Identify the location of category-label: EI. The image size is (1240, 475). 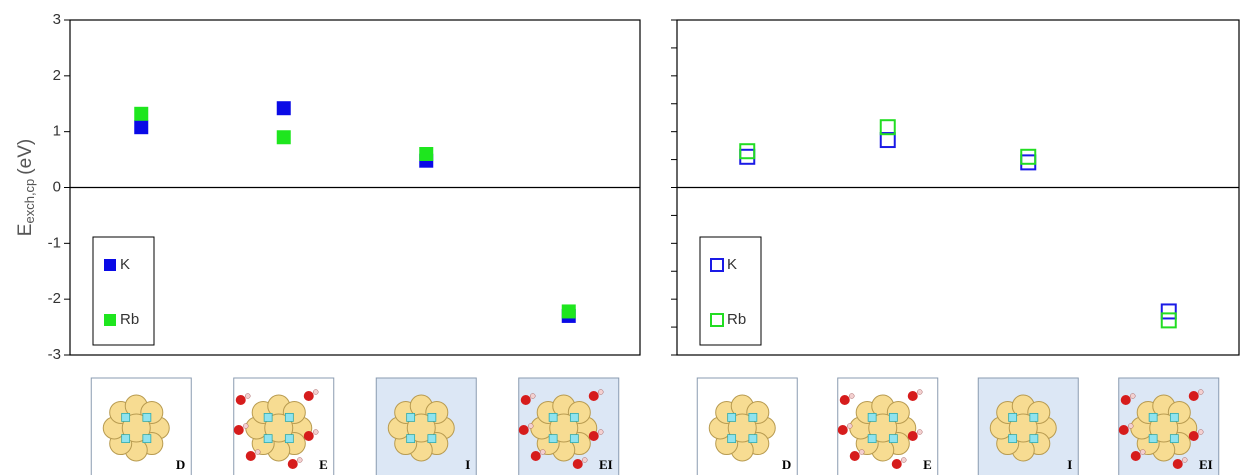
(1206, 464).